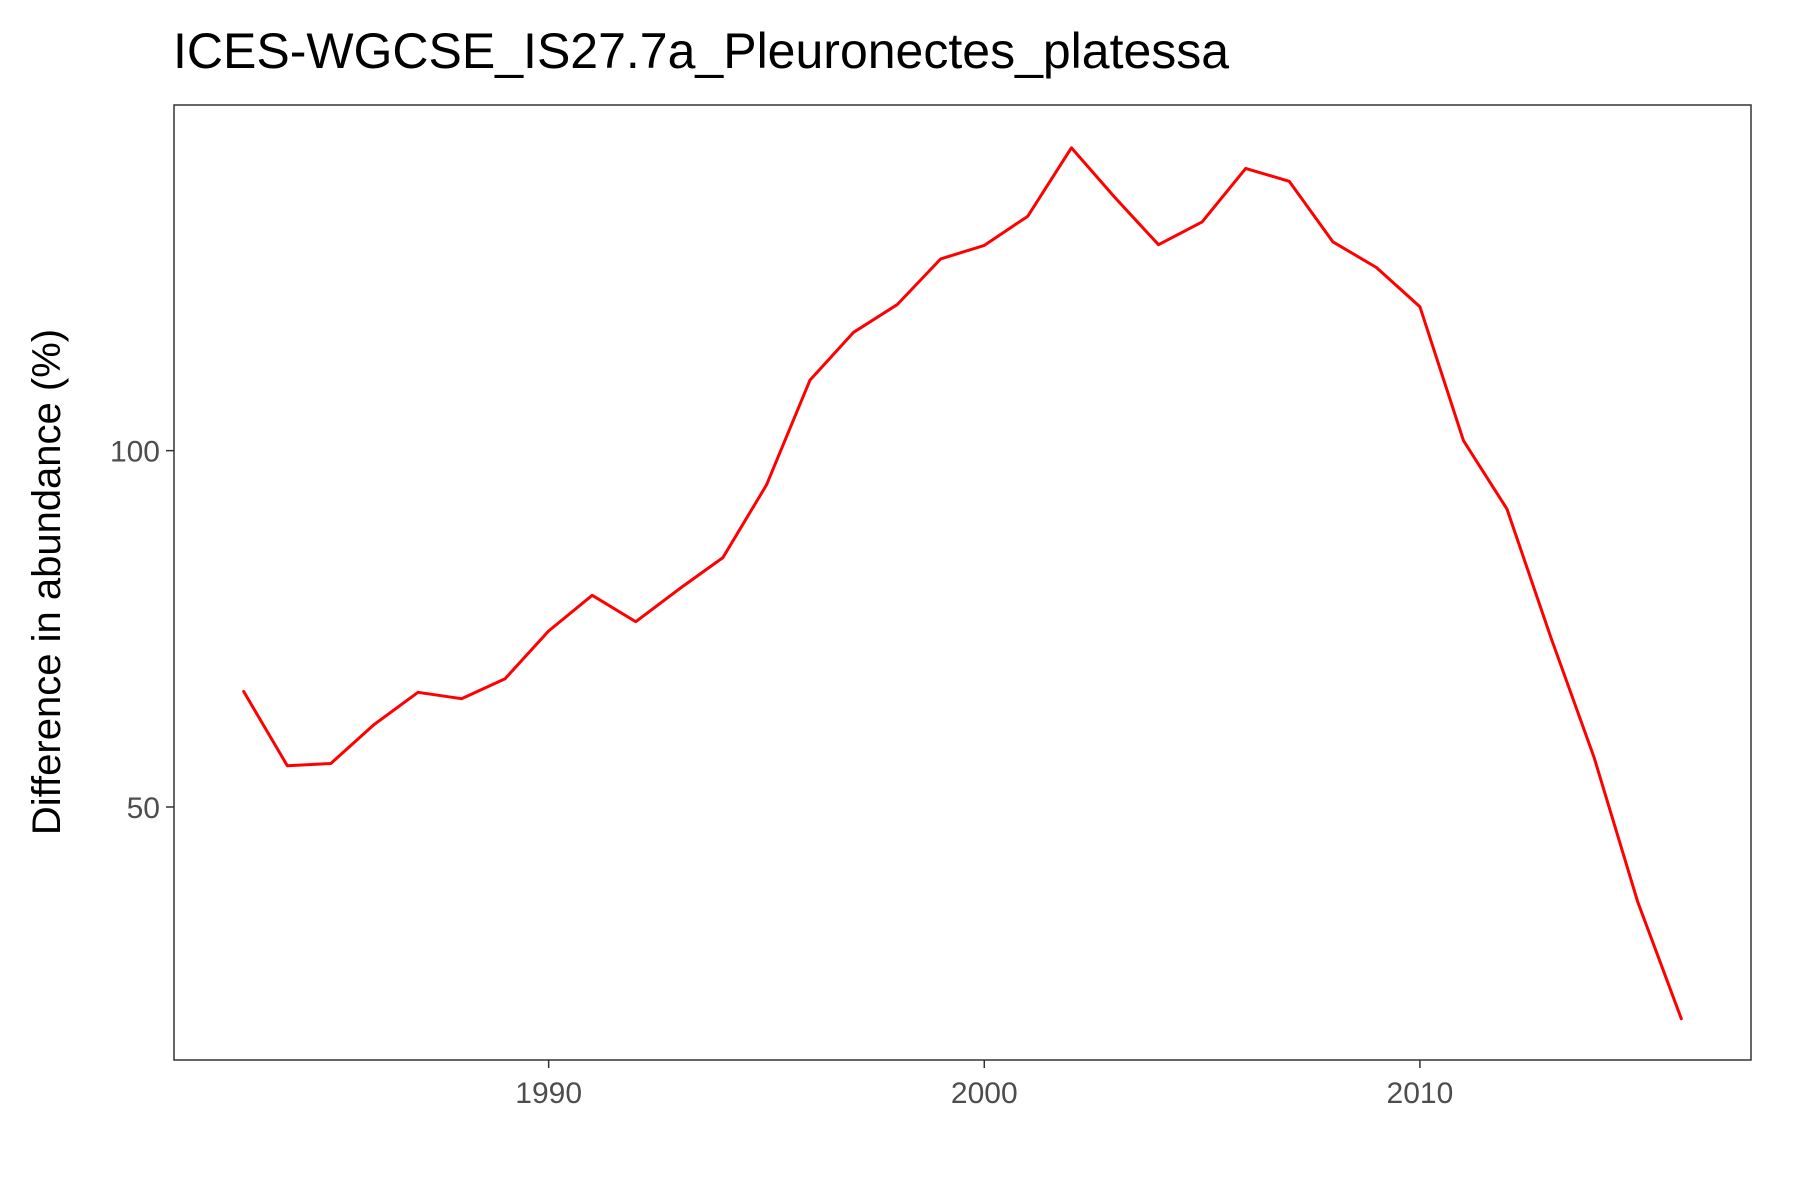 The width and height of the screenshot is (1800, 1200). I want to click on x-tick-label: 2000, so click(984, 1093).